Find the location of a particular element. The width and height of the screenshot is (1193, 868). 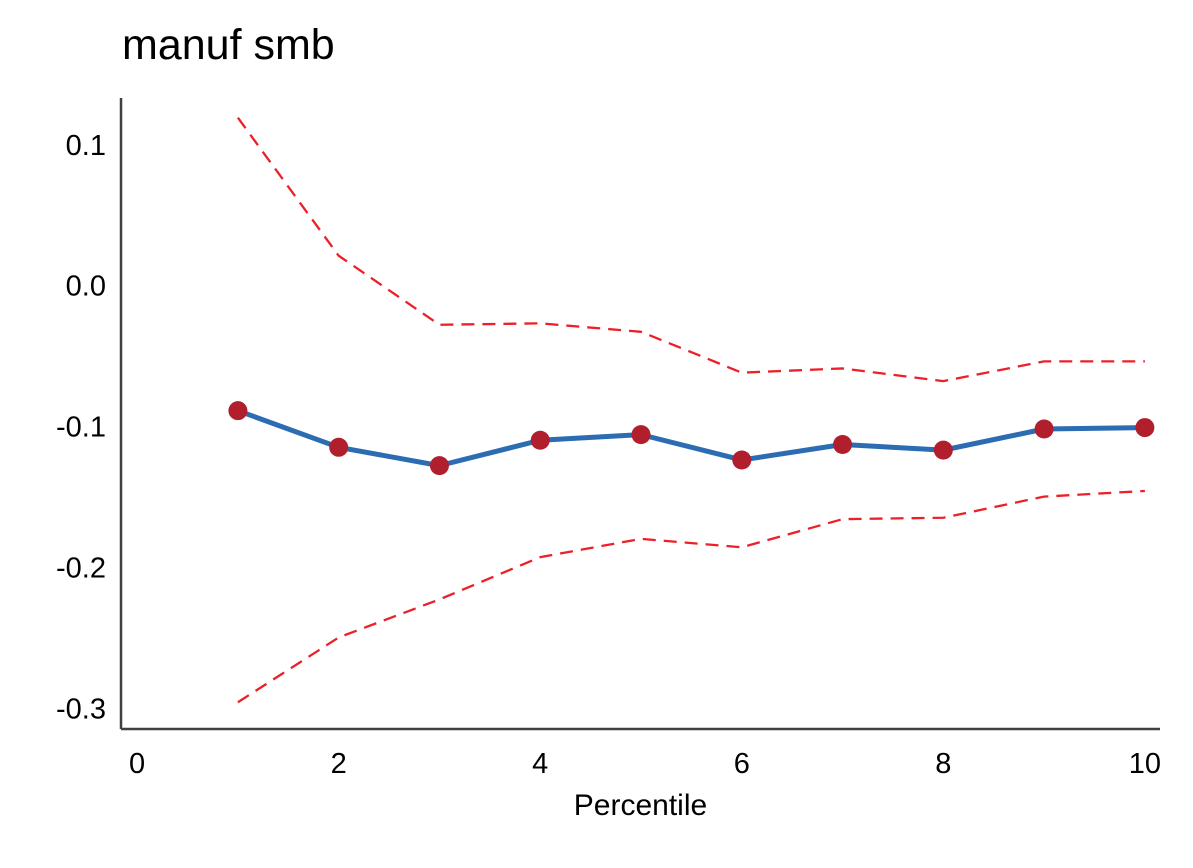

y-tick-label: -0.3 is located at coordinates (81, 709).